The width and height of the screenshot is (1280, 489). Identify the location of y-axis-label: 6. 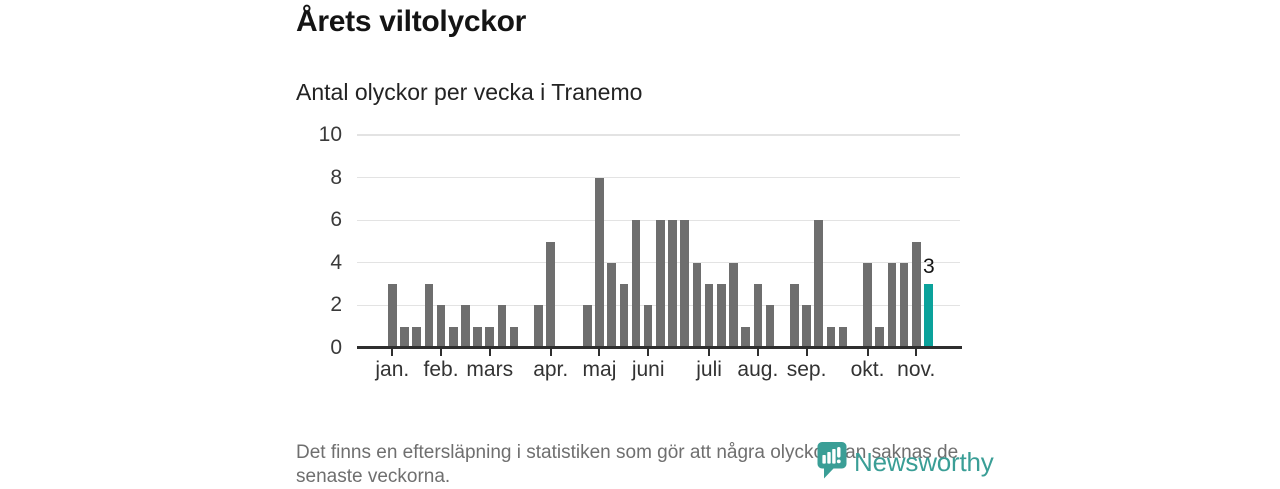
(336, 220).